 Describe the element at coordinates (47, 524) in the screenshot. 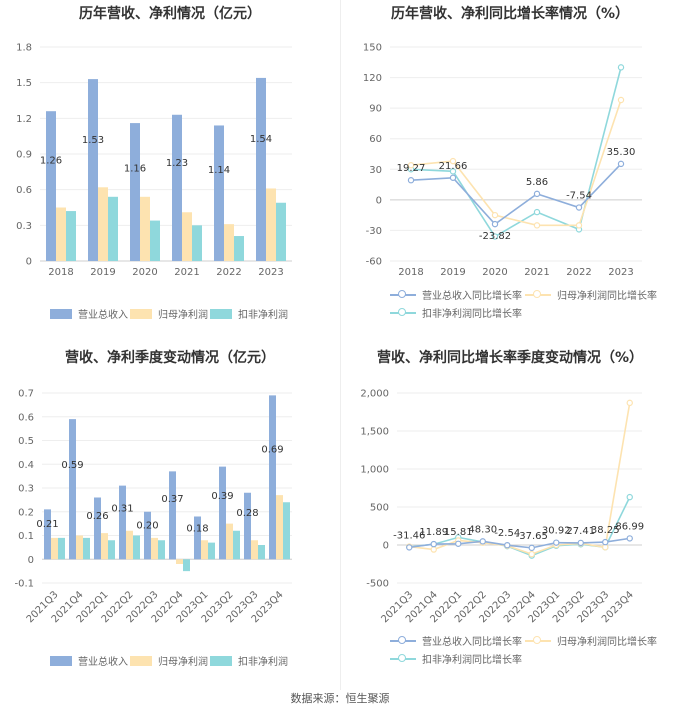

I see `data-label: 0.21` at that location.